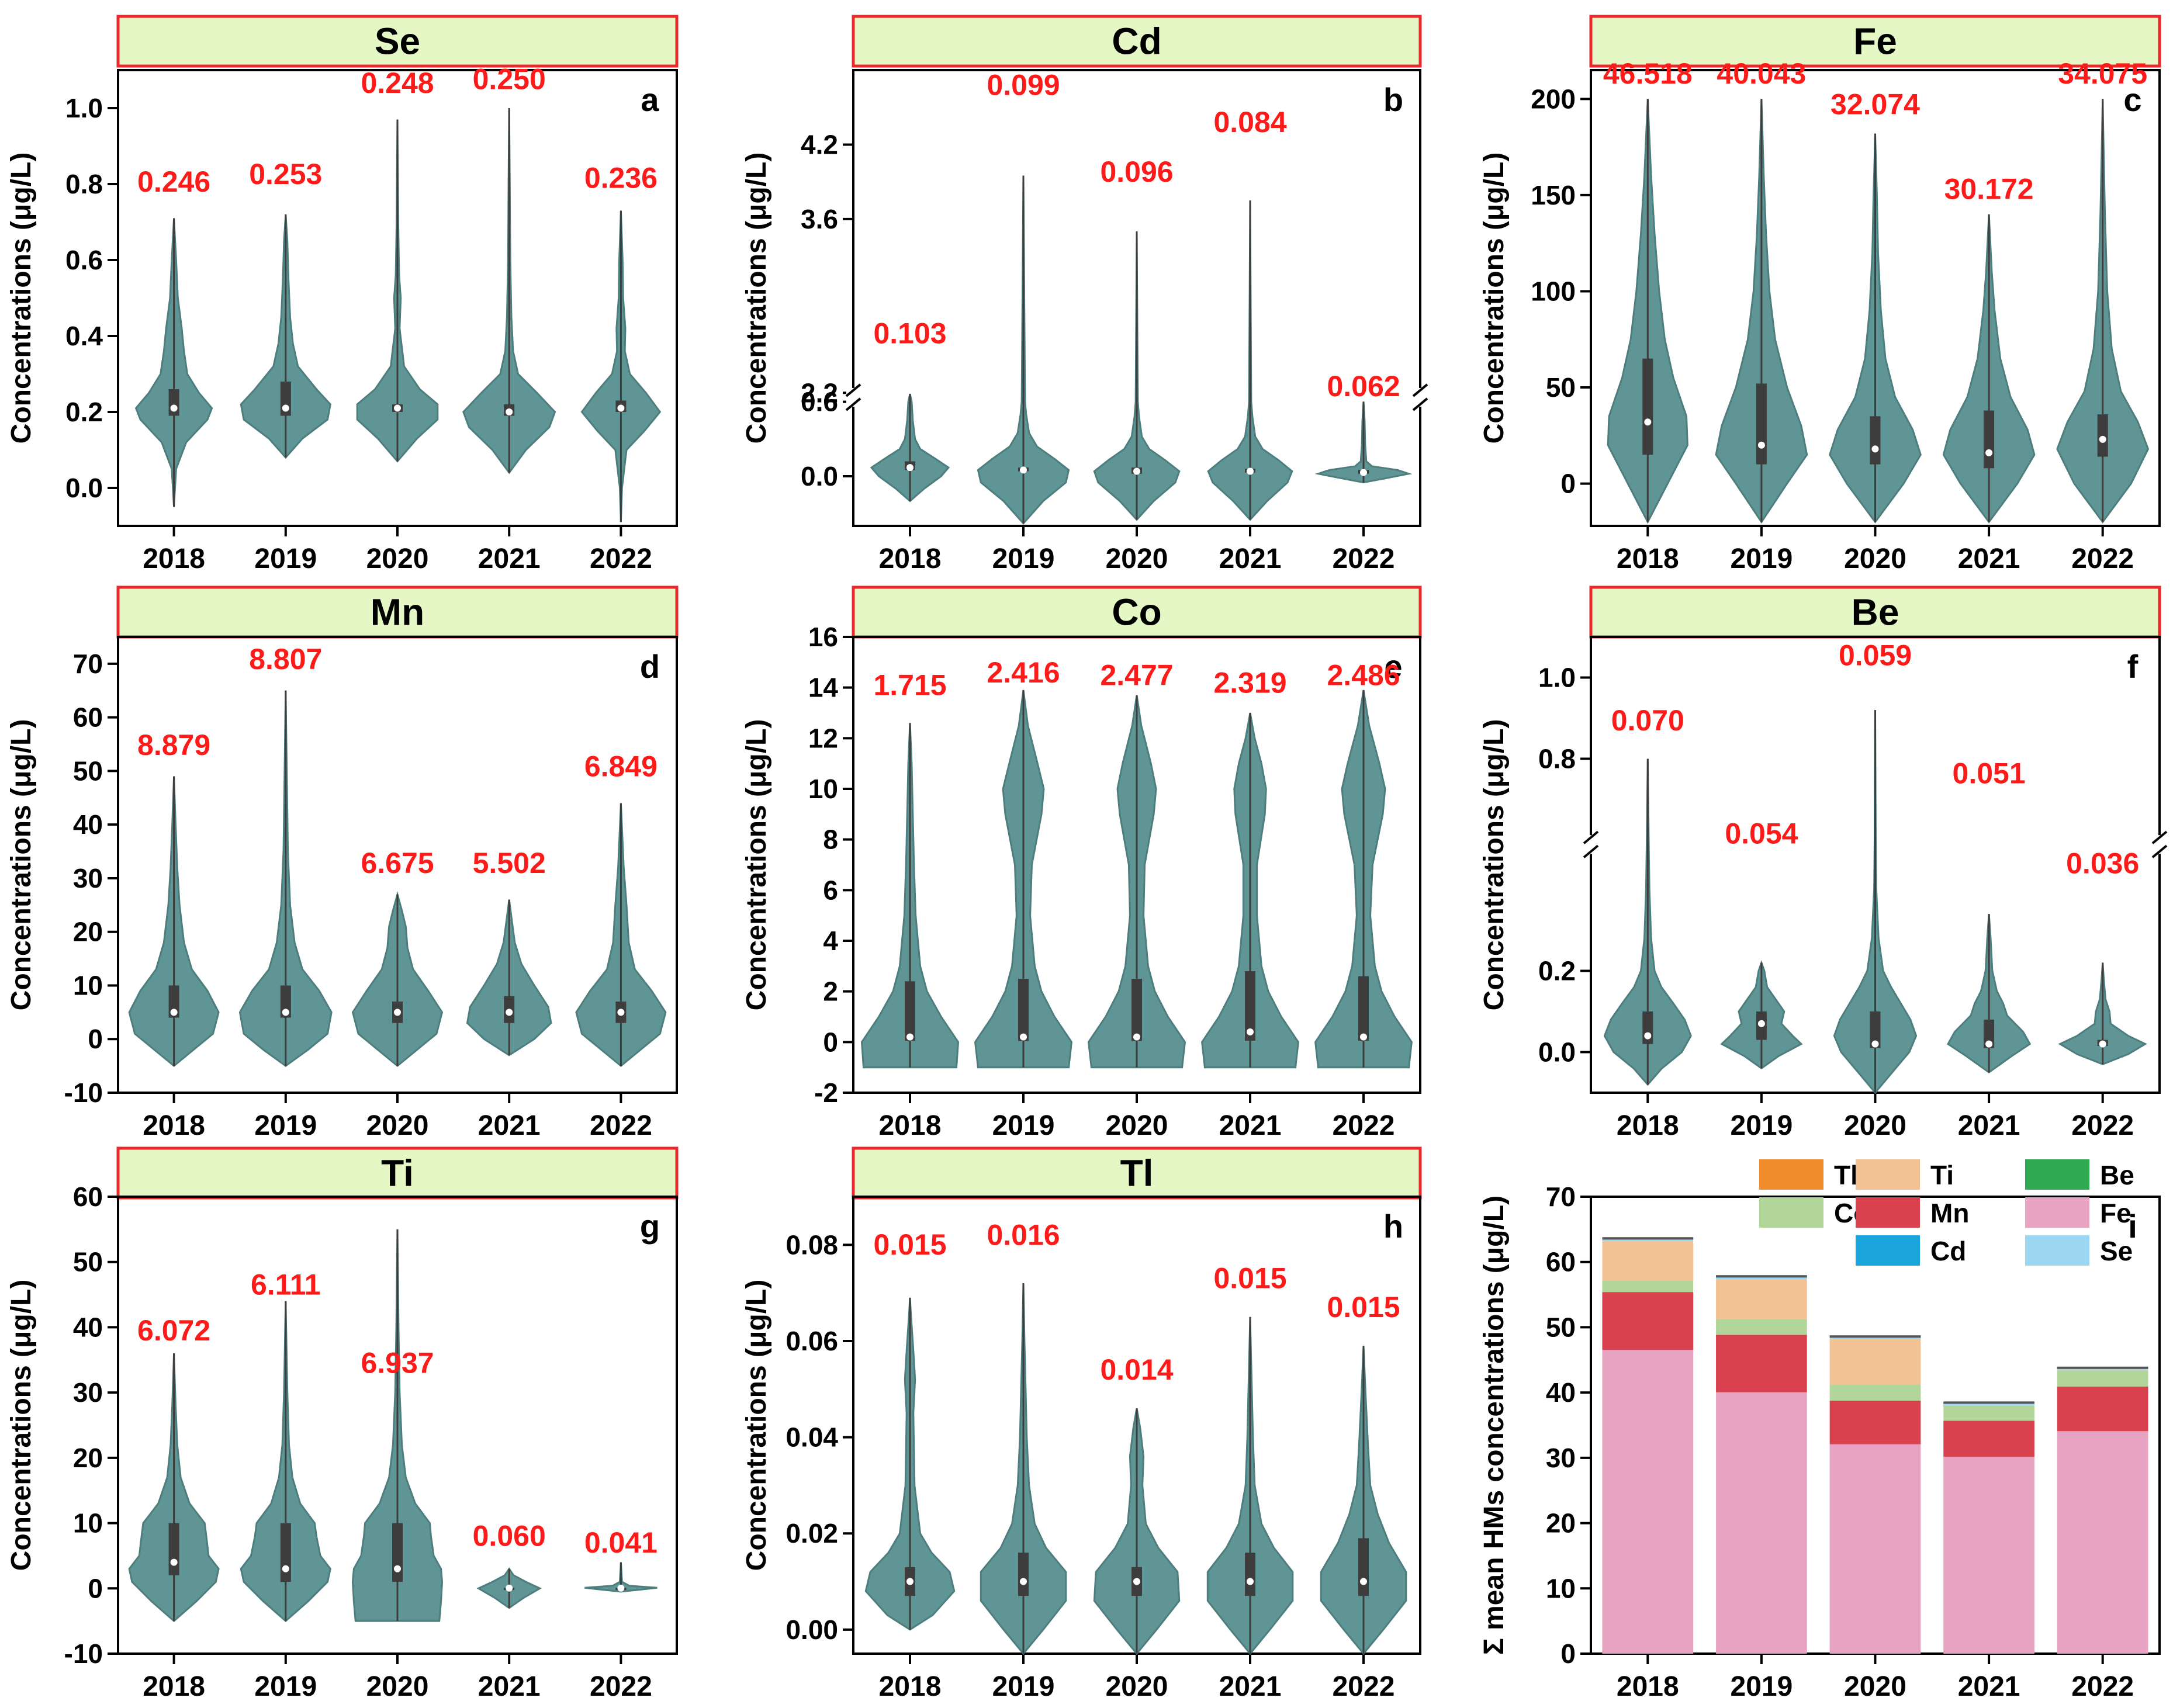 This screenshot has width=2180, height=1708. I want to click on y-tick-label: 70, so click(1561, 1197).